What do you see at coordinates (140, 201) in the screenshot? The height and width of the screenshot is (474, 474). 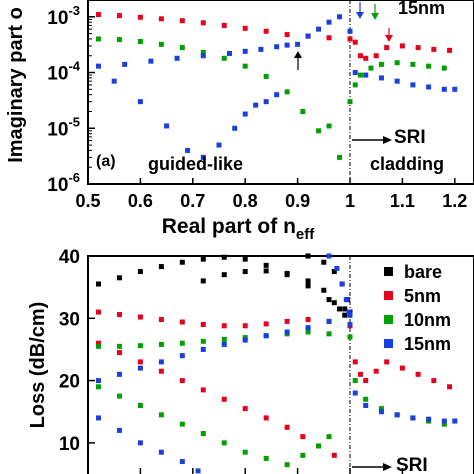 I see `top-xtick-label: 0.6` at bounding box center [140, 201].